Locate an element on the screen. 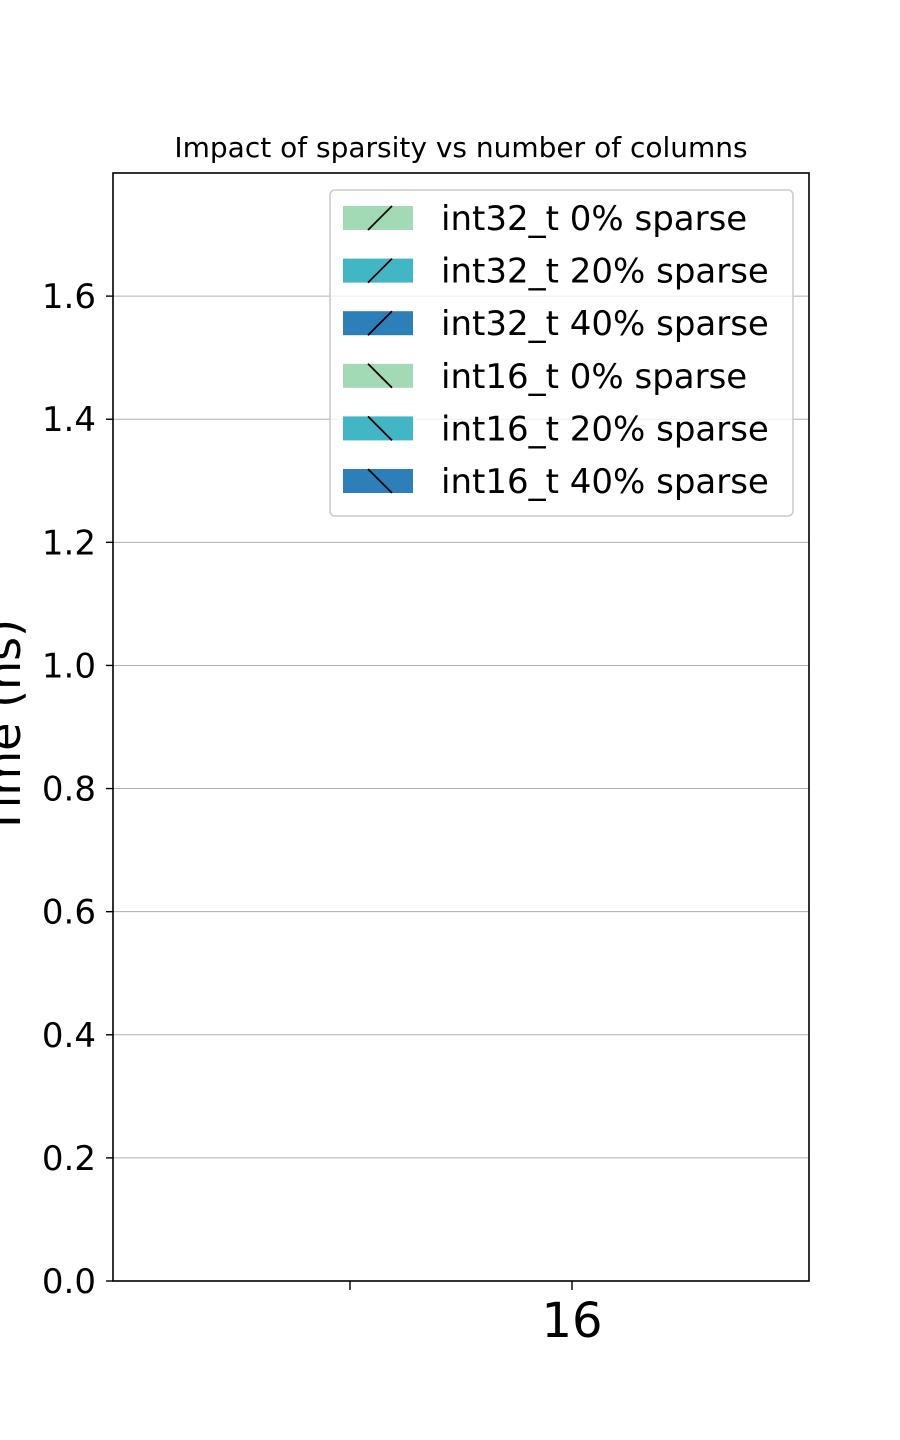  x-tick-label: 16 is located at coordinates (571, 1321).